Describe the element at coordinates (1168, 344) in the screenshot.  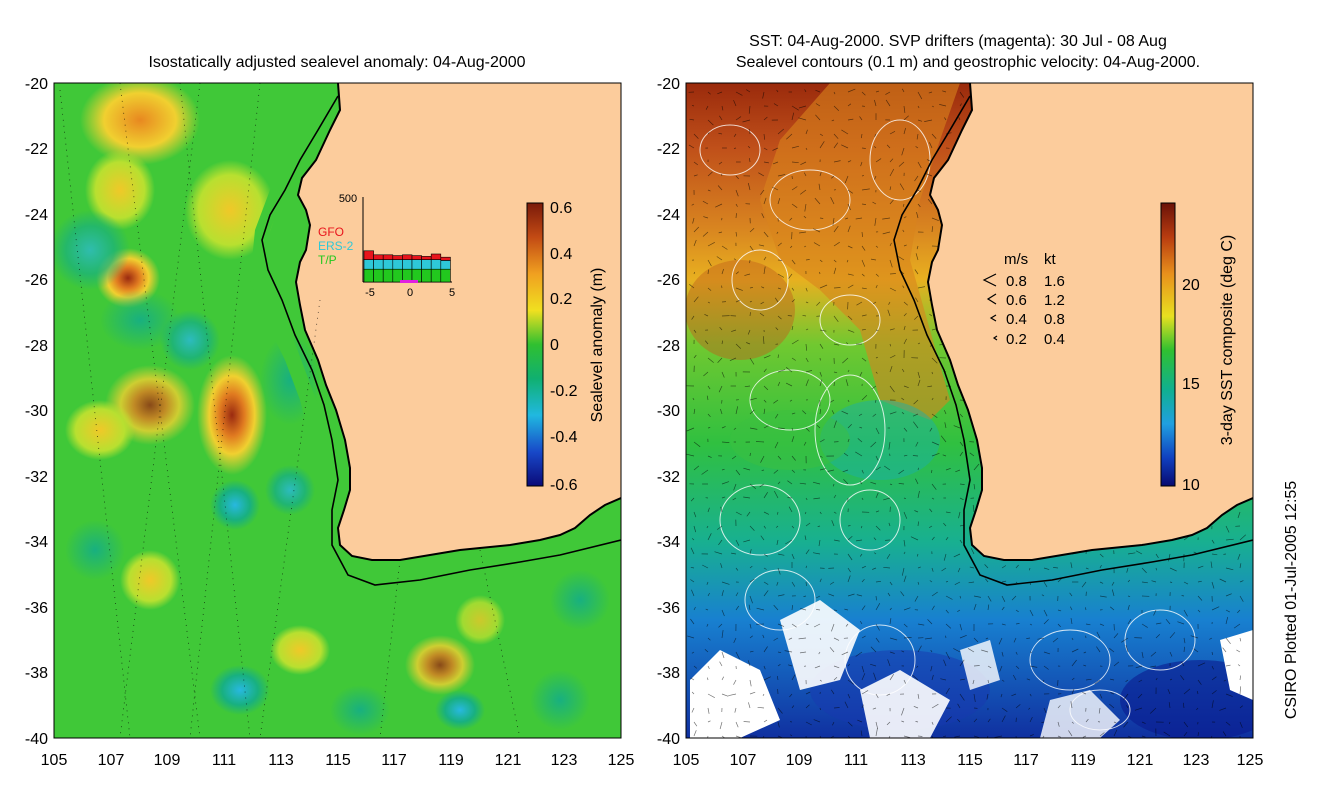
I see `sst-colorbar-gradient` at that location.